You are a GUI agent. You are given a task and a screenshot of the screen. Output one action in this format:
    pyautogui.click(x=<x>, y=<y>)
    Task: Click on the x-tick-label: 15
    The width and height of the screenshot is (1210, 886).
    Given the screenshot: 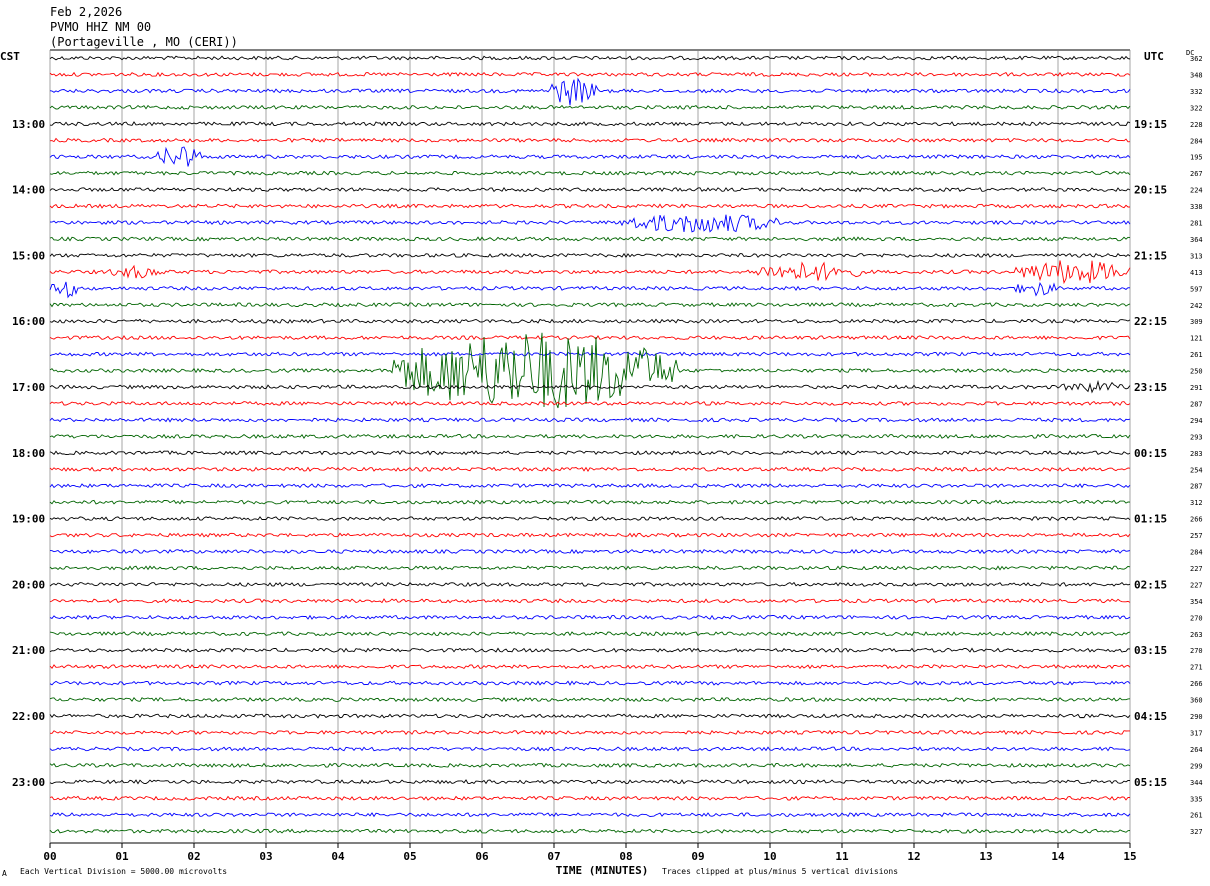 What is the action you would take?
    pyautogui.click(x=1129, y=856)
    